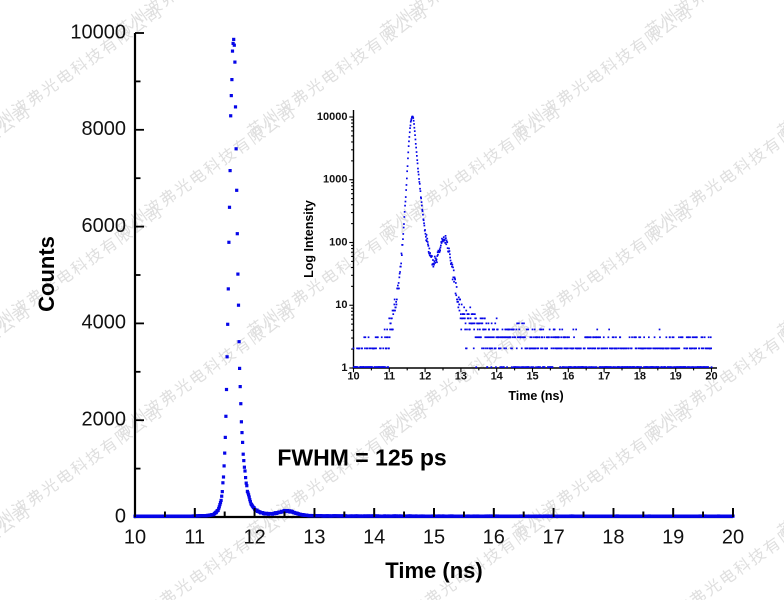 The image size is (784, 600). Describe the element at coordinates (676, 377) in the screenshot. I see `inset-x-tick-label: 19` at that location.